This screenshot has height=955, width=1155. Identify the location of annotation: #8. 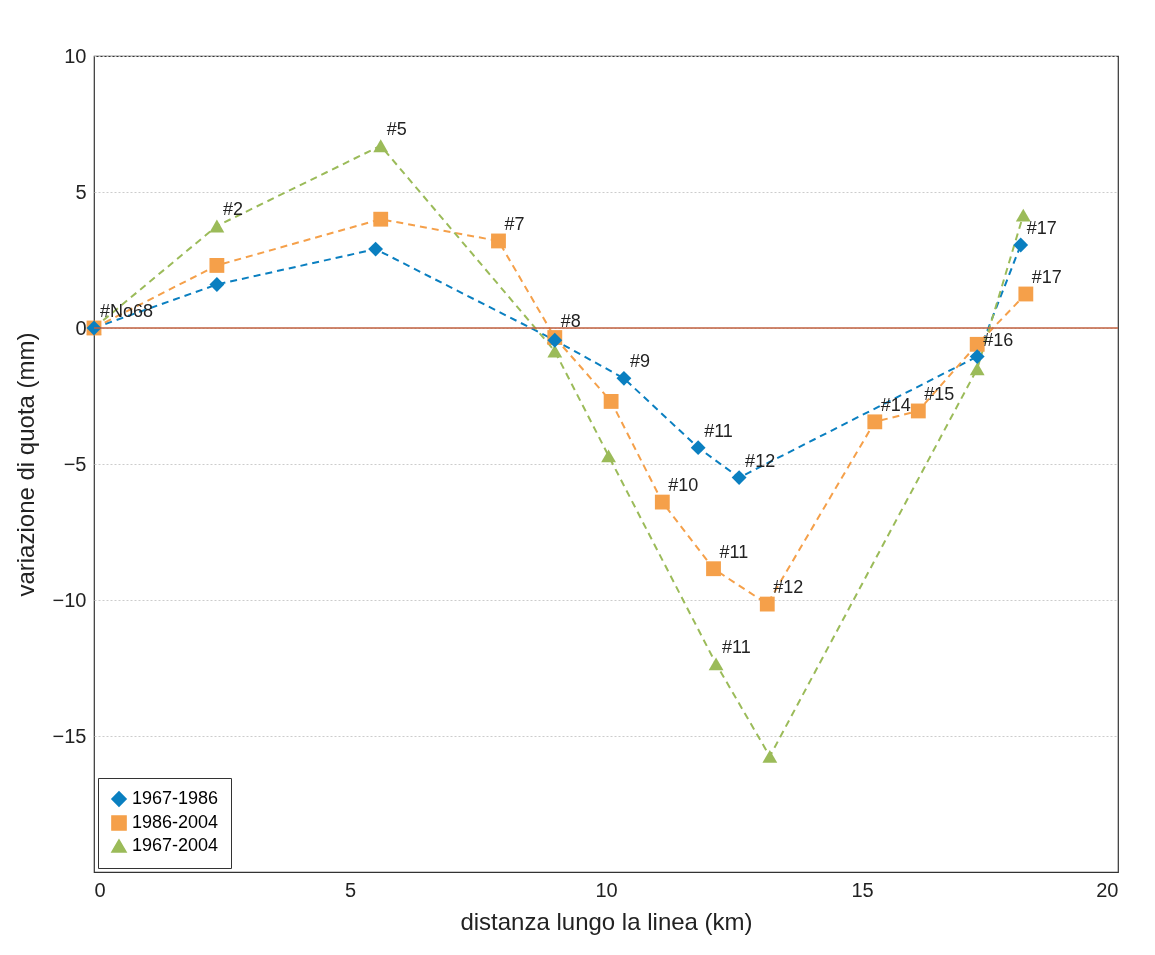
(570, 320).